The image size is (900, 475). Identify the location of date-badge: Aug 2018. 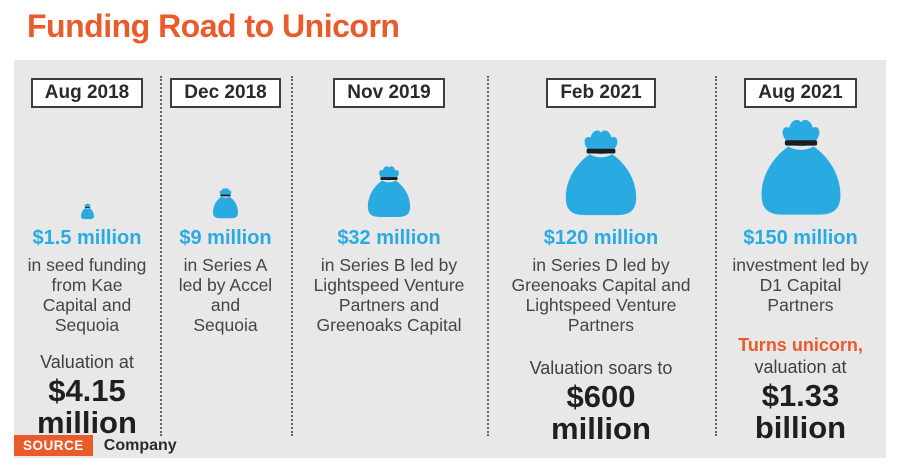
(87, 93).